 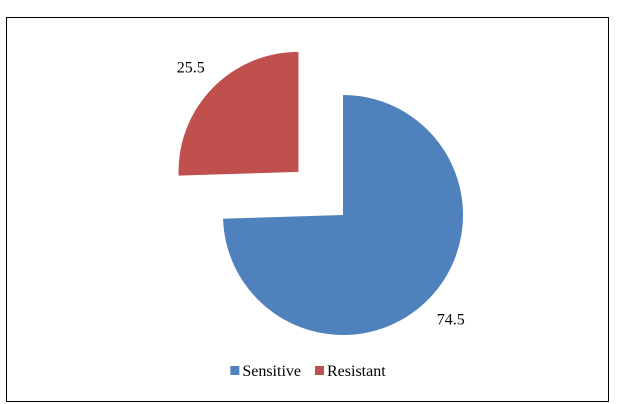 What do you see at coordinates (238, 113) in the screenshot?
I see `pie-slice-resistant` at bounding box center [238, 113].